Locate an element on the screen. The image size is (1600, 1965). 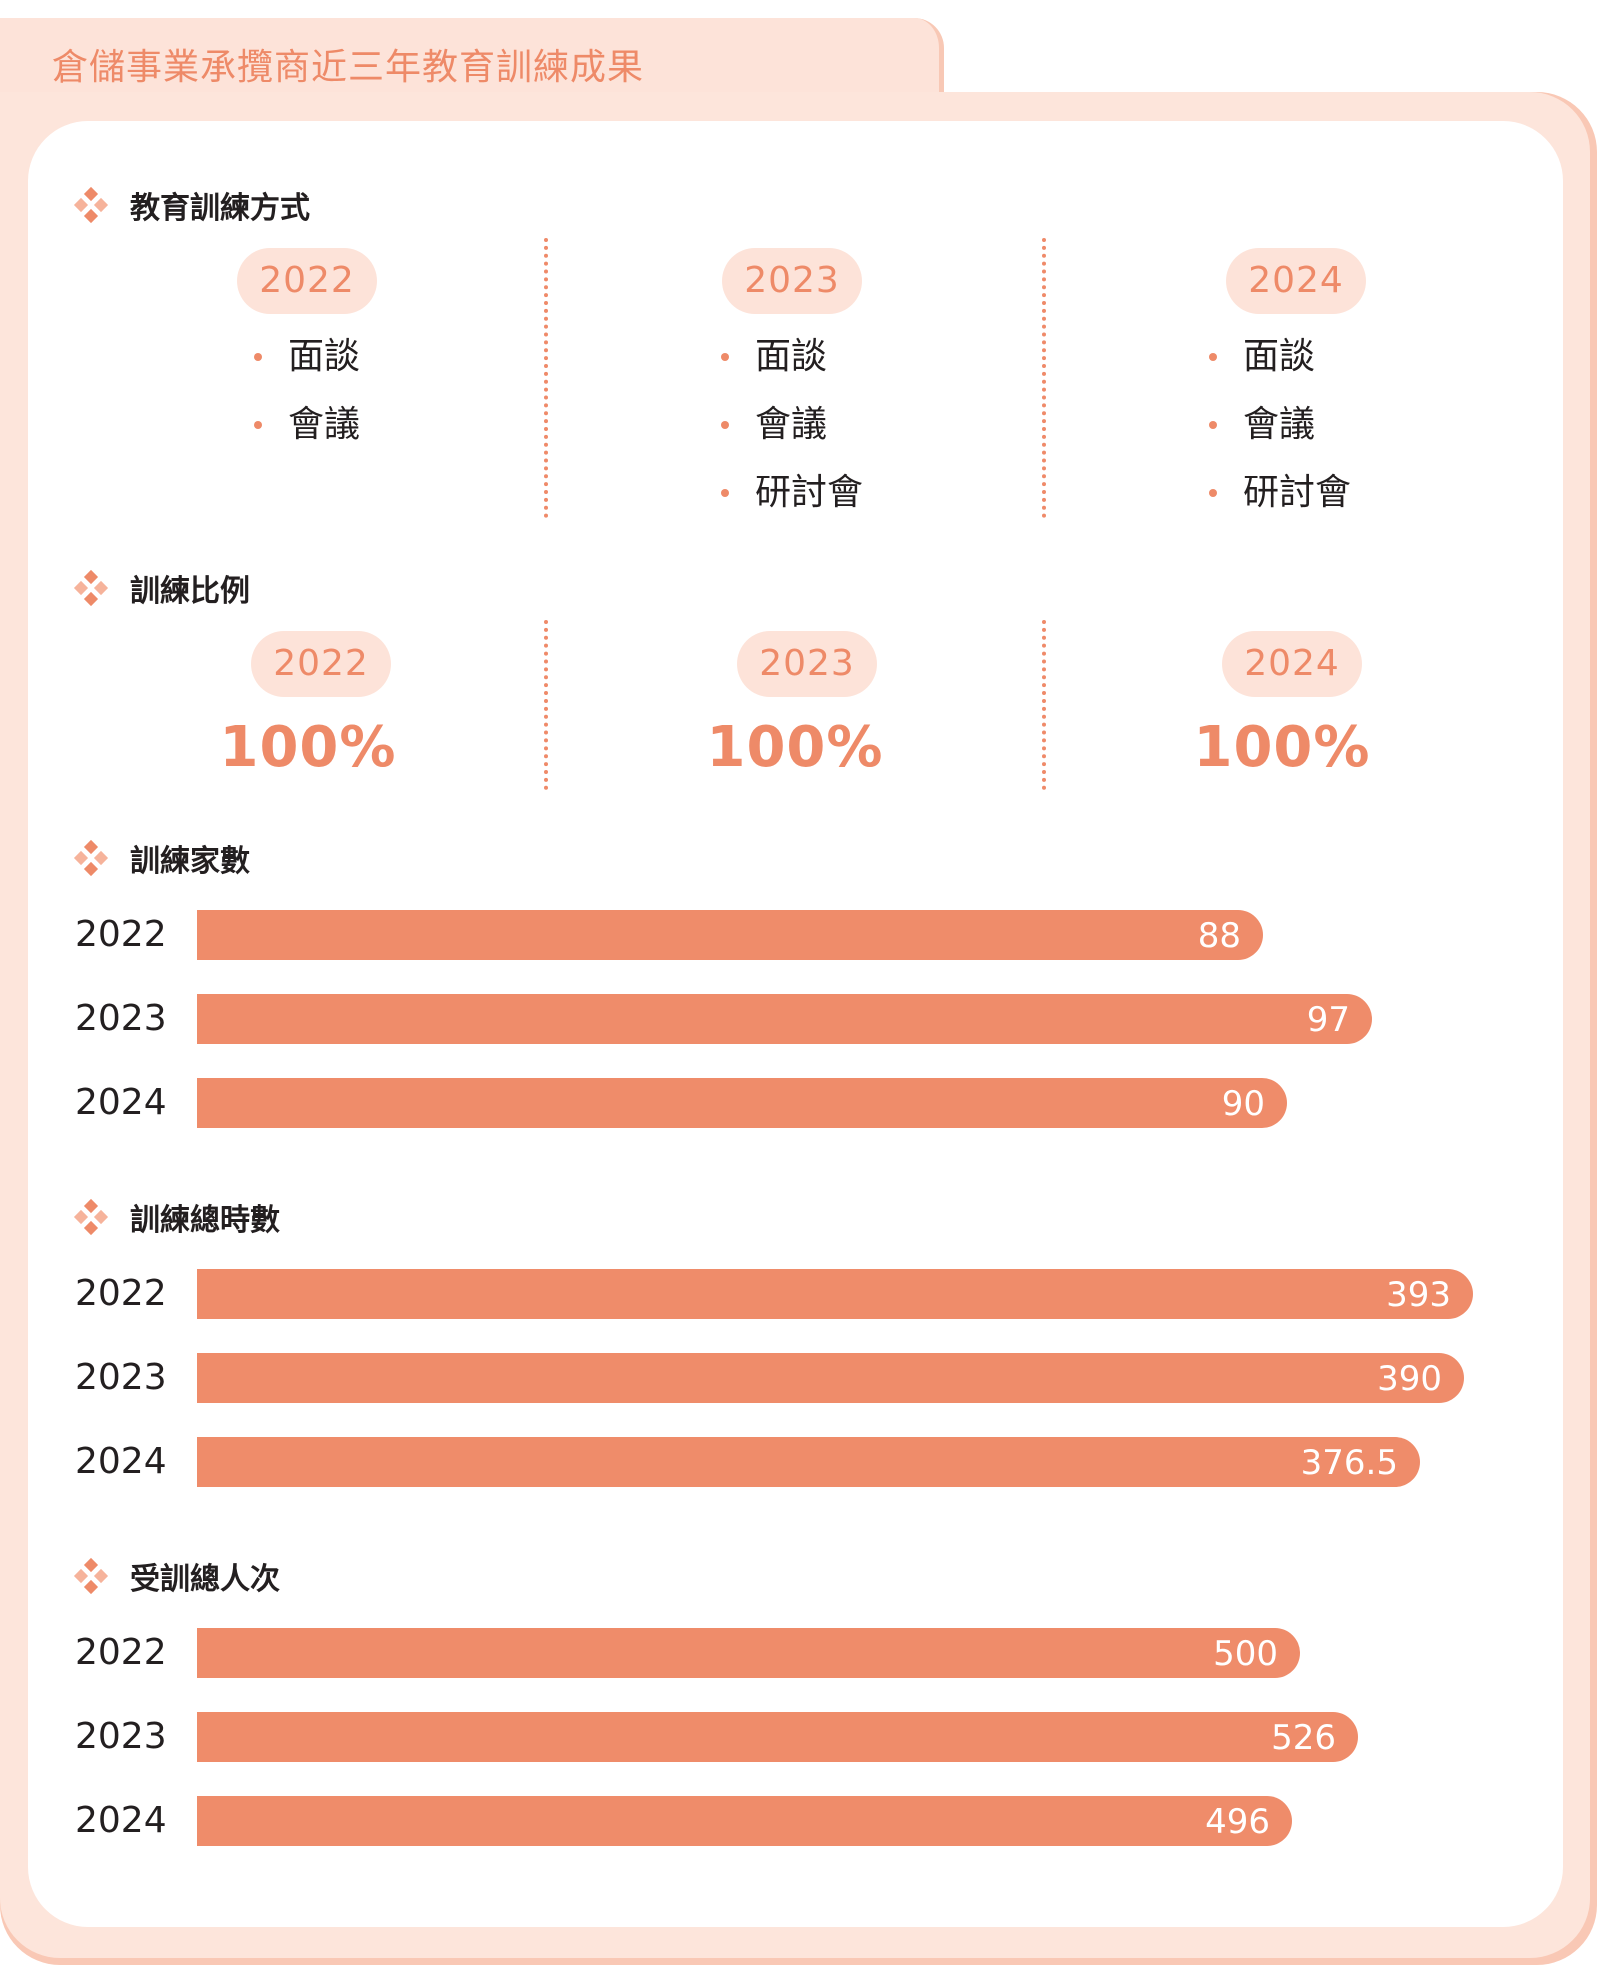
method-list-2022: 面談 會議 is located at coordinates (307, 401).